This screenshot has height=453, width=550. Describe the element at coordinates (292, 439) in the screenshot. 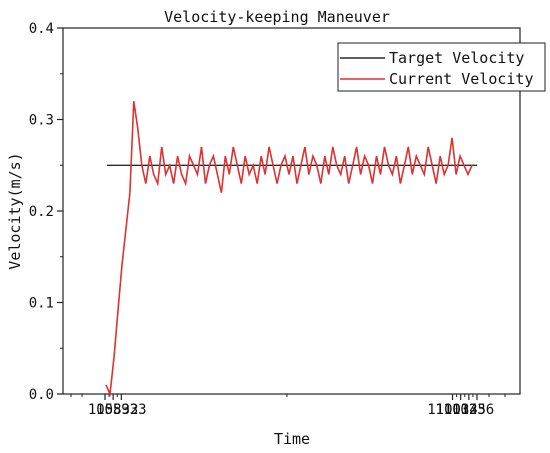

I see `x-axis-label: Time` at that location.